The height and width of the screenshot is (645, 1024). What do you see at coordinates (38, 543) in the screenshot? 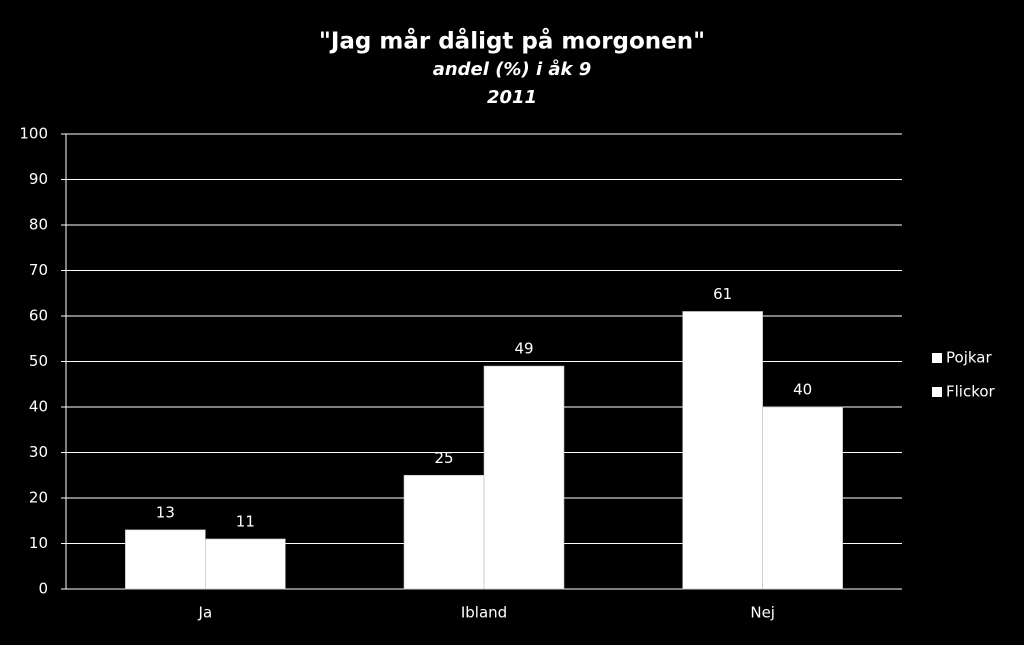
I see `y-tick-label: 10` at bounding box center [38, 543].